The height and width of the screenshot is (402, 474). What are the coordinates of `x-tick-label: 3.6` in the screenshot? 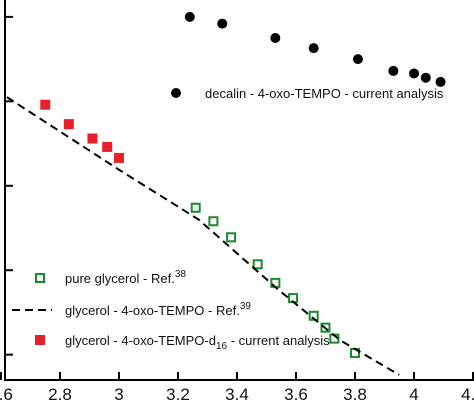 It's located at (296, 393).